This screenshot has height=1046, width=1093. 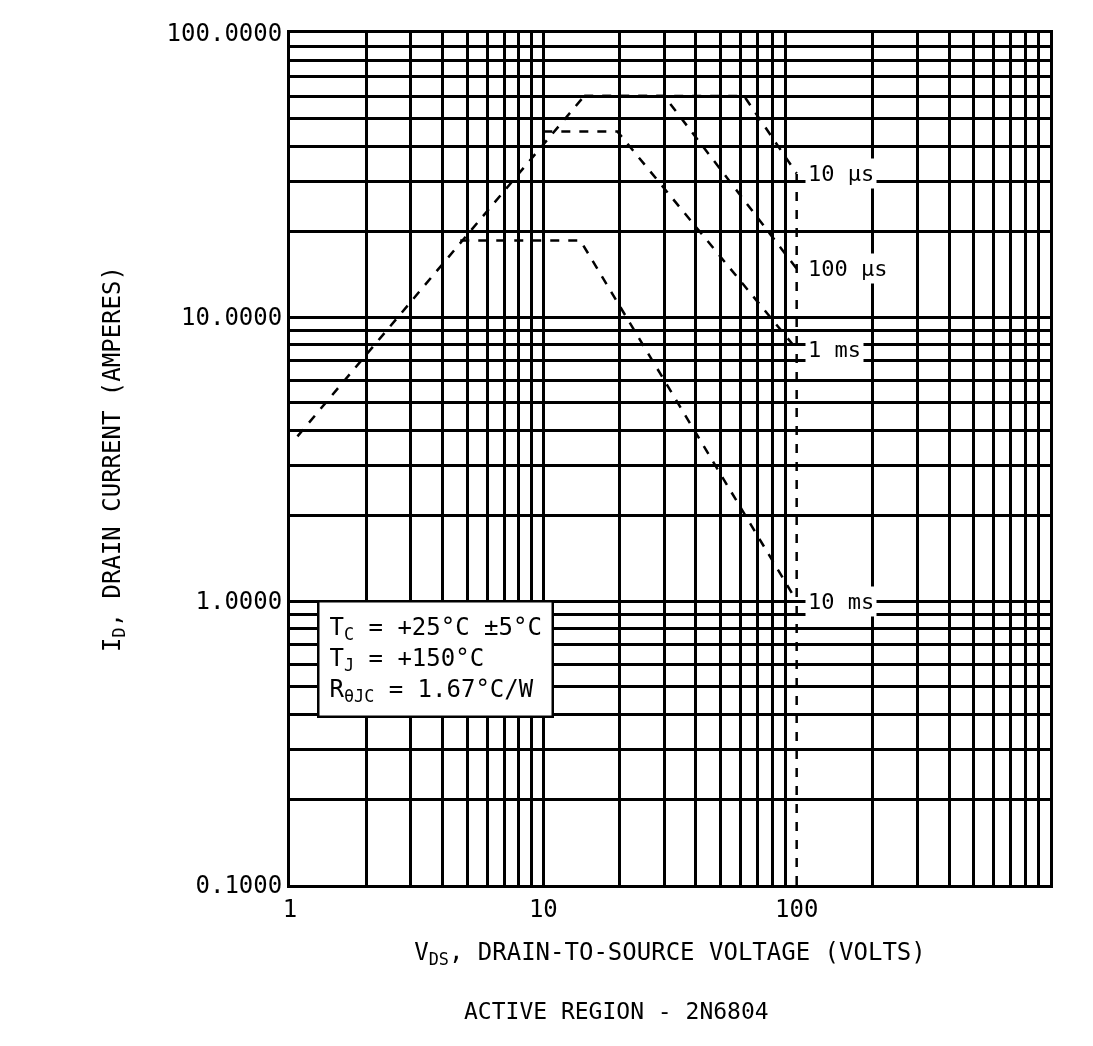 What do you see at coordinates (232, 317) in the screenshot?
I see `y-tick-label: 10.0000` at bounding box center [232, 317].